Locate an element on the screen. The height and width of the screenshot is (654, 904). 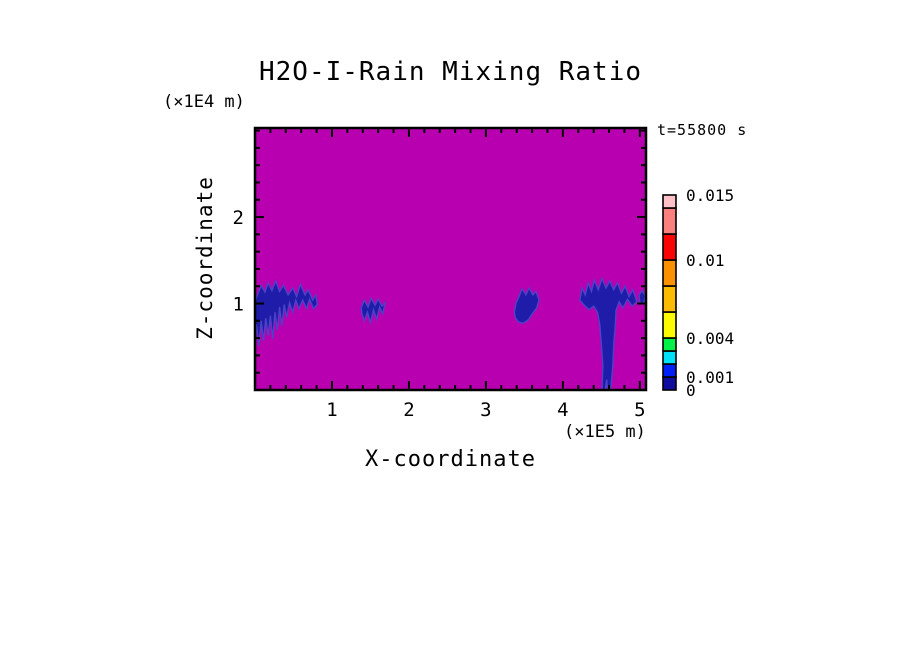
chart-title: H2O-I-Rain Mixing Ratio is located at coordinates (450, 72).